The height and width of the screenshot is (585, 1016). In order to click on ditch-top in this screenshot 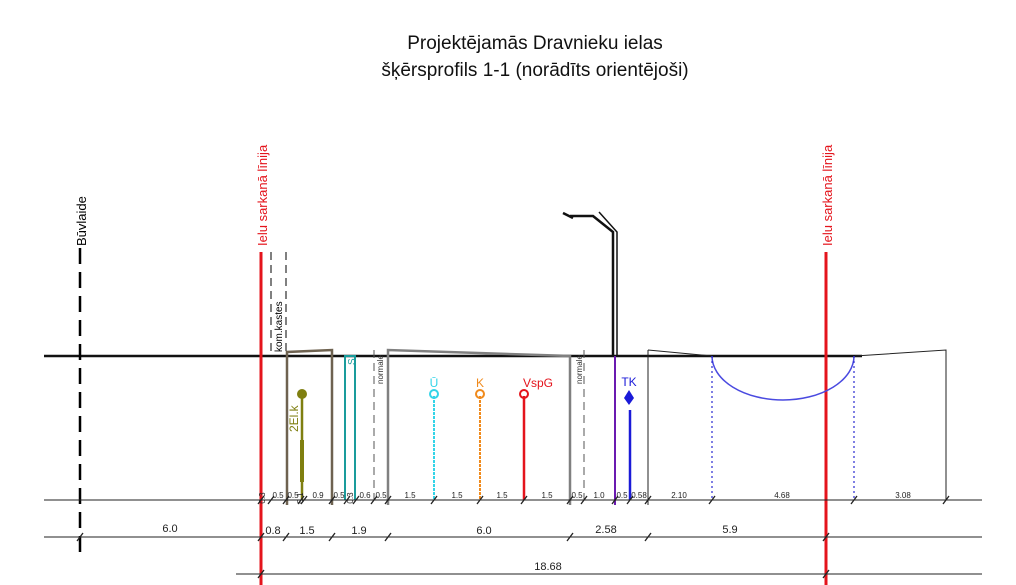, I will do `click(680, 353)`.